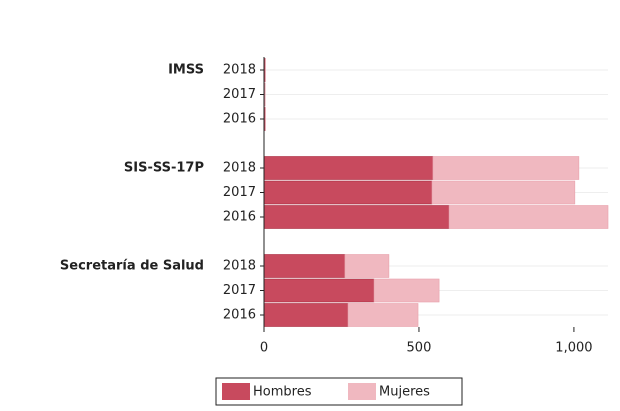 The image size is (620, 411). Describe the element at coordinates (282, 392) in the screenshot. I see `legend-label: Hombres` at that location.